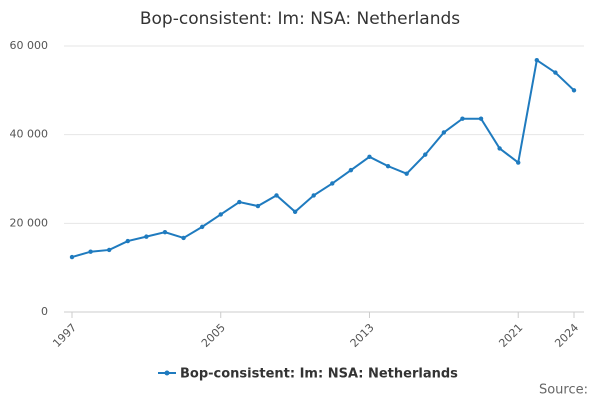 The height and width of the screenshot is (400, 600). Describe the element at coordinates (319, 374) in the screenshot. I see `legend-label: Bop-consistent: Im: NSA: Netherlands` at that location.